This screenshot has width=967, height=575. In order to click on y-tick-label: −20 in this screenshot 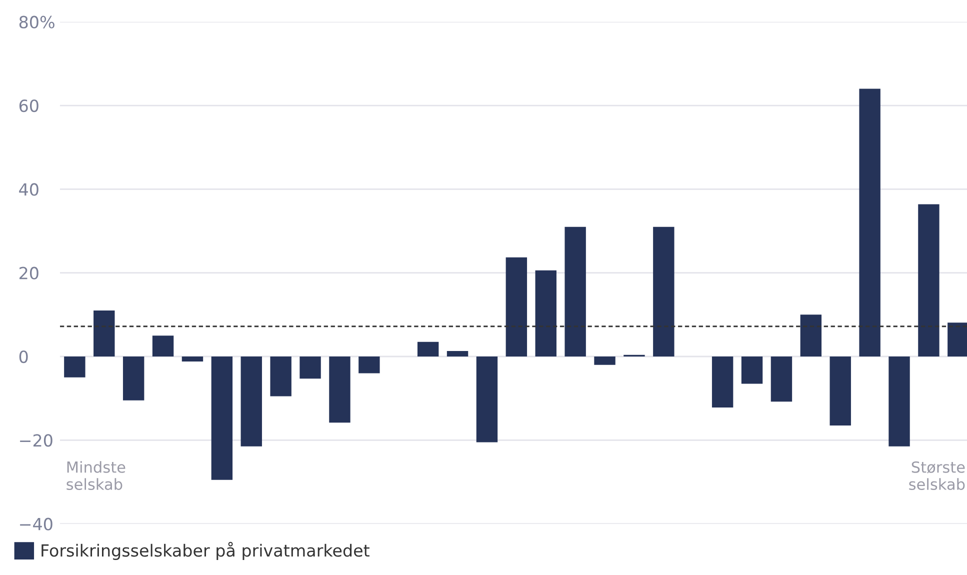, I will do `click(36, 440)`.